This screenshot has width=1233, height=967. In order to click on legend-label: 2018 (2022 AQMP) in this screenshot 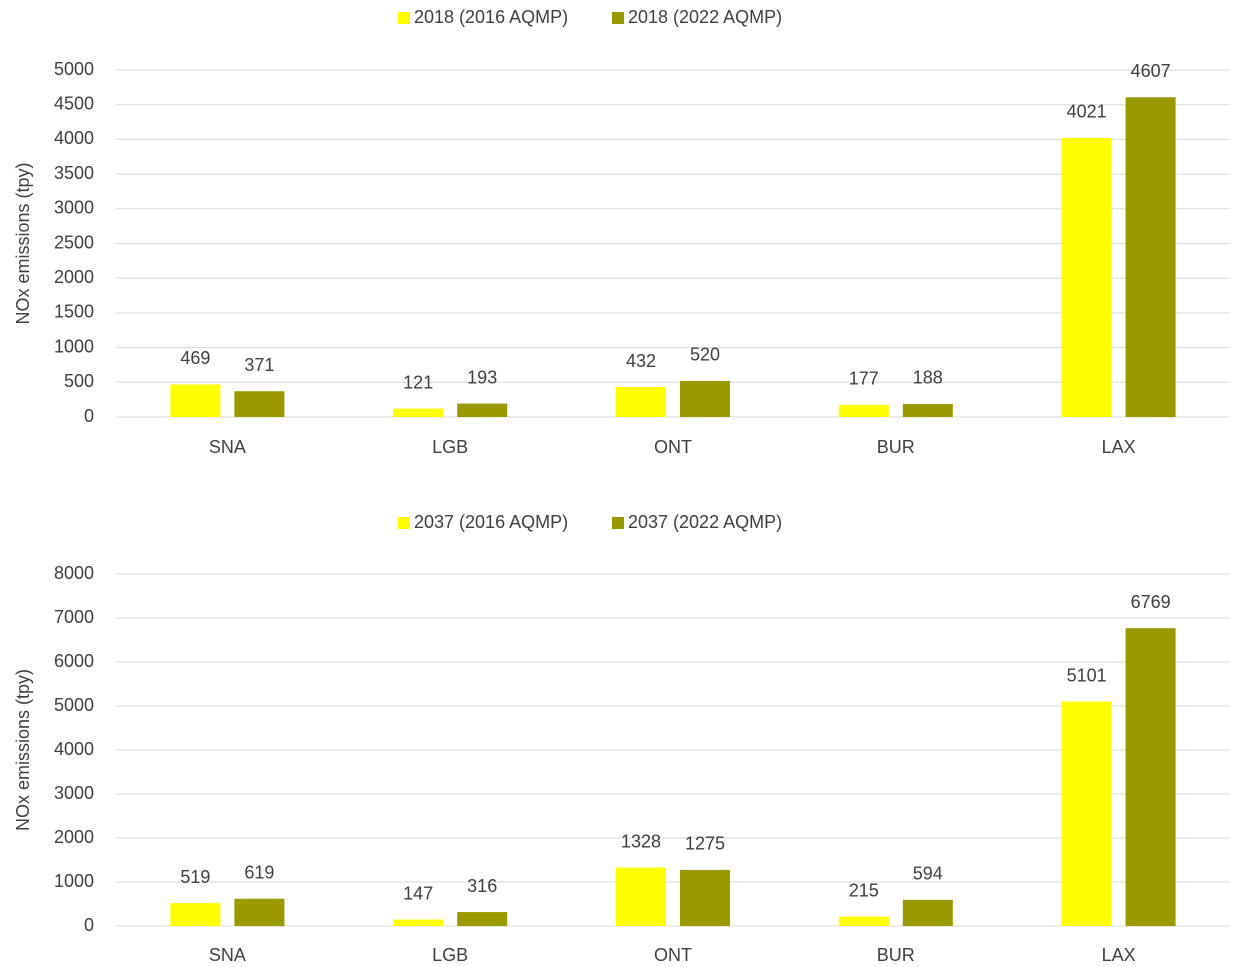, I will do `click(705, 17)`.